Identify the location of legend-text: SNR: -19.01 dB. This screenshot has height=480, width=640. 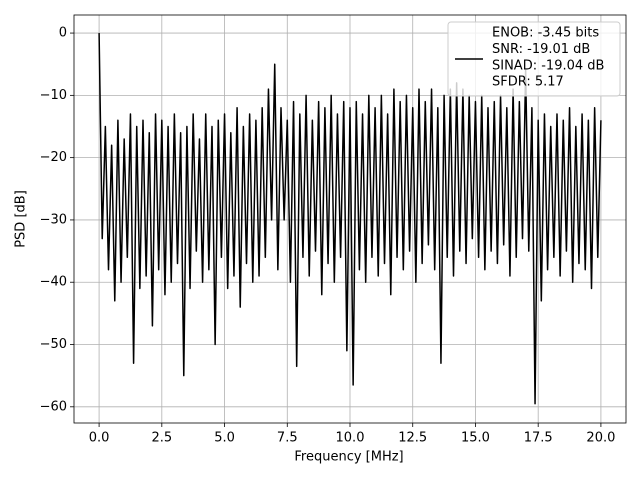
(541, 49).